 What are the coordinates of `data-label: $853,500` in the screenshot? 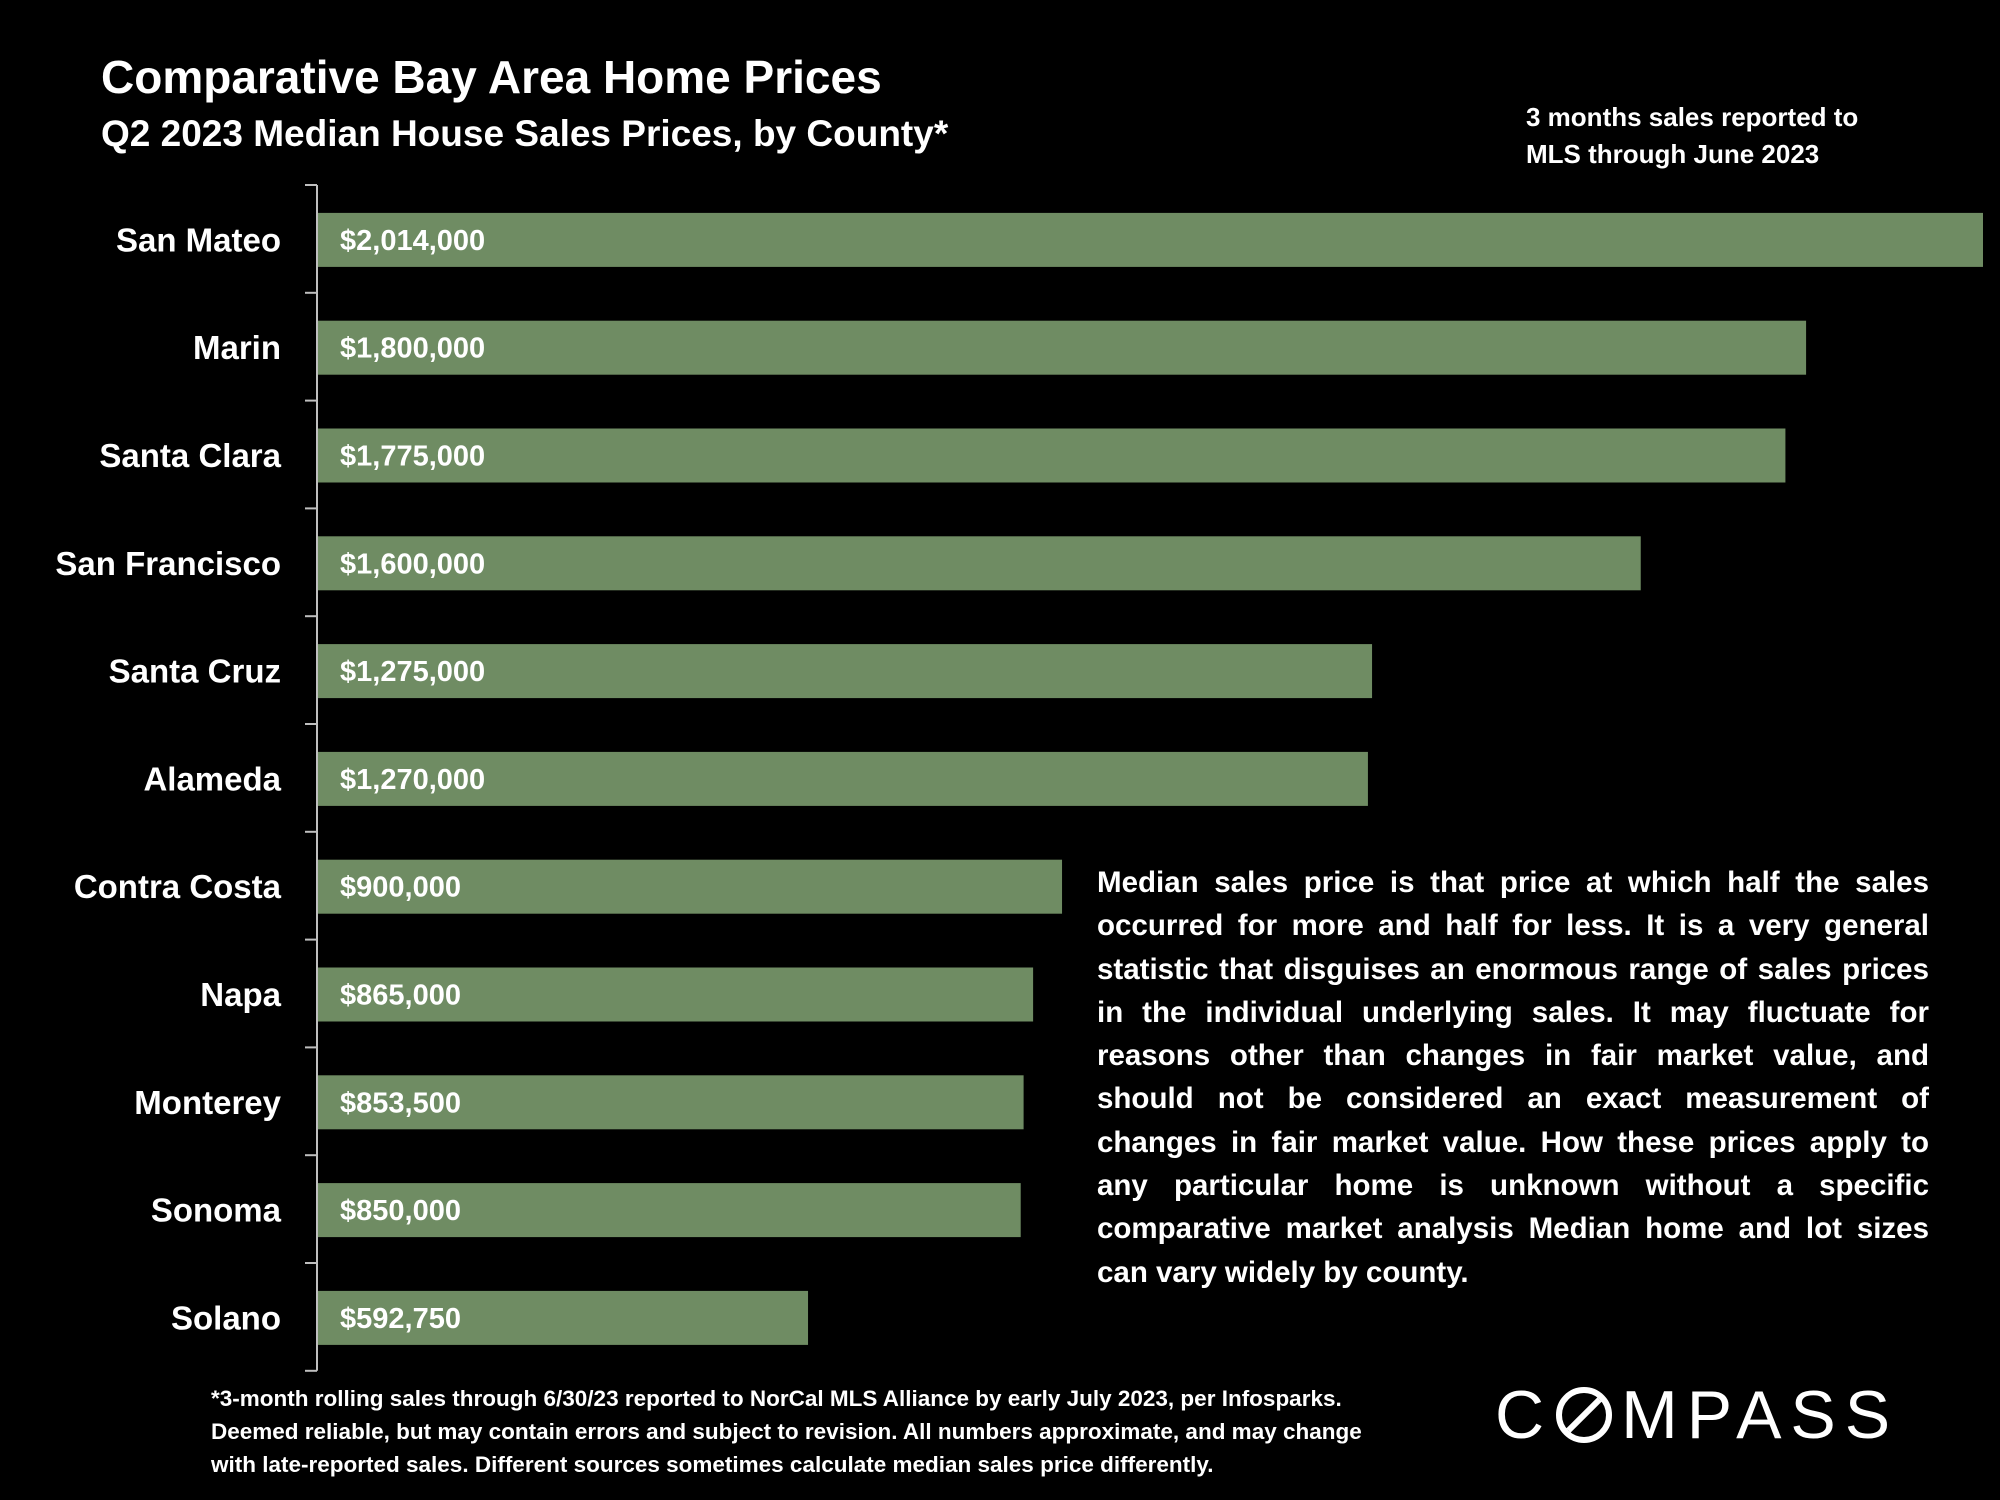 It's located at (400, 1103).